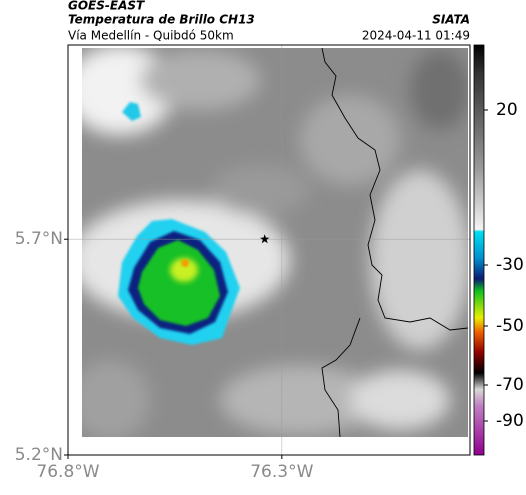 Image resolution: width=526 pixels, height=495 pixels. Describe the element at coordinates (510, 326) in the screenshot. I see `colorbar-tick-label: -50` at that location.